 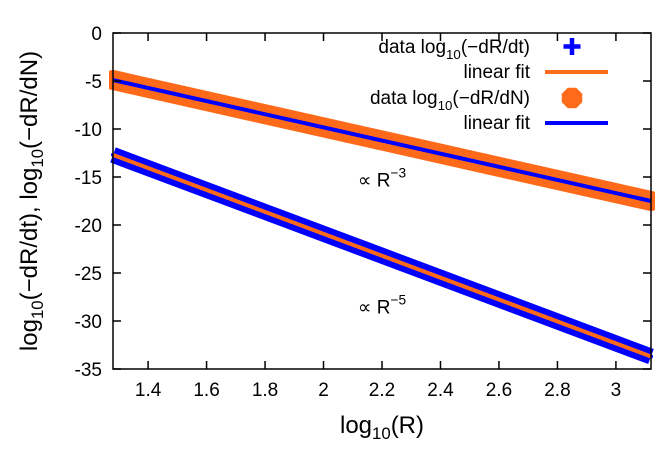 What do you see at coordinates (440, 390) in the screenshot?
I see `x-tick-label: 2.4` at bounding box center [440, 390].